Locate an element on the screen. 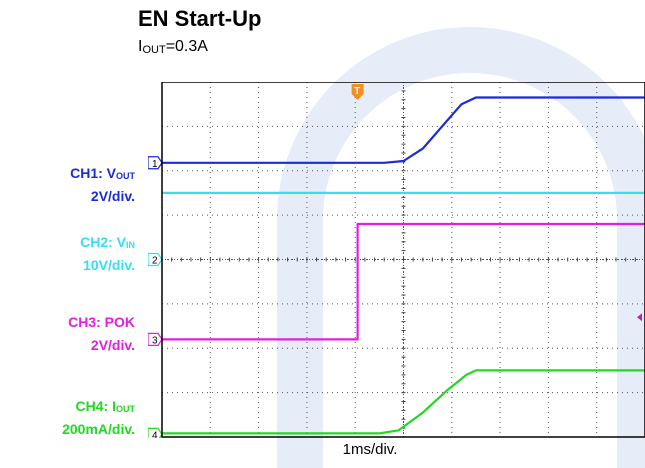  marker-ch4-label: 4 is located at coordinates (155, 434).